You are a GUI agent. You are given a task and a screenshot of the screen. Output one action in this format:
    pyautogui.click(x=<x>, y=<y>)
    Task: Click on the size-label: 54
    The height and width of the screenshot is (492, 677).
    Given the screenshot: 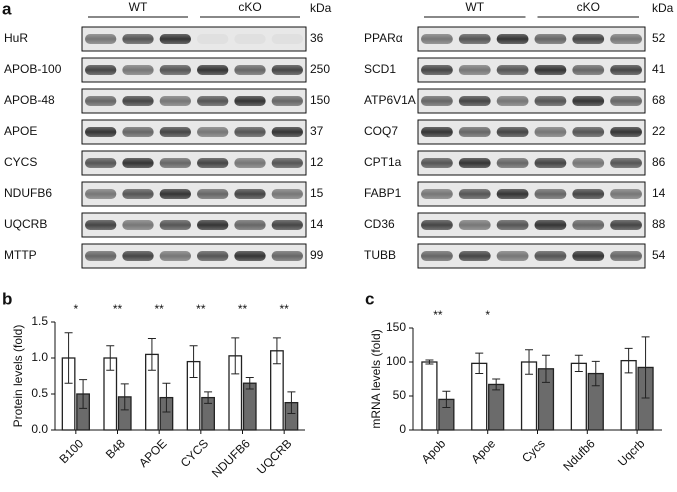 What is the action you would take?
    pyautogui.click(x=659, y=255)
    